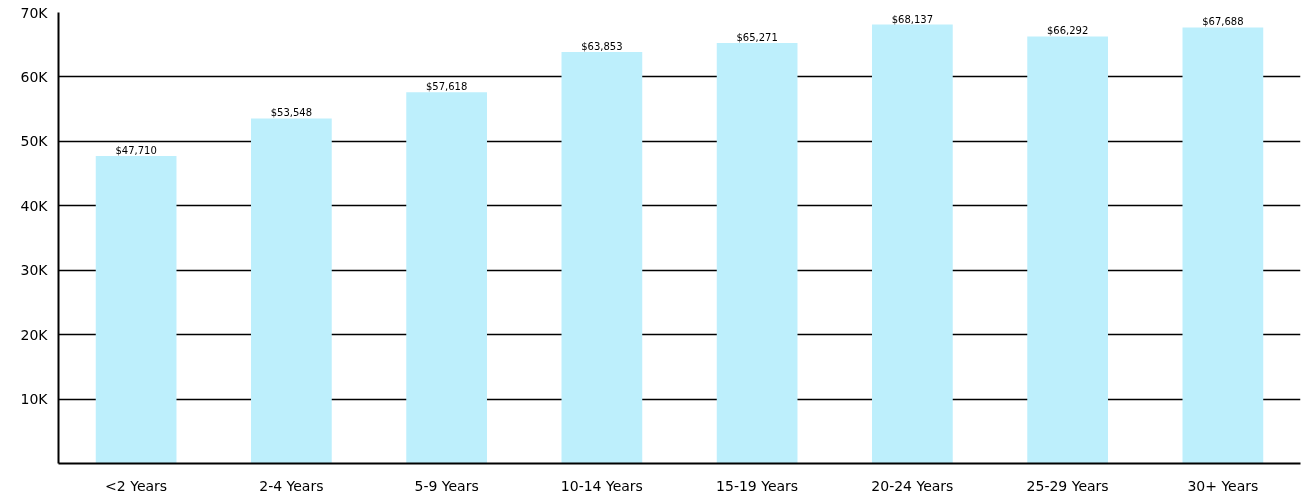 This screenshot has width=1304, height=496. I want to click on y-tick-label: 10K, so click(34, 399).